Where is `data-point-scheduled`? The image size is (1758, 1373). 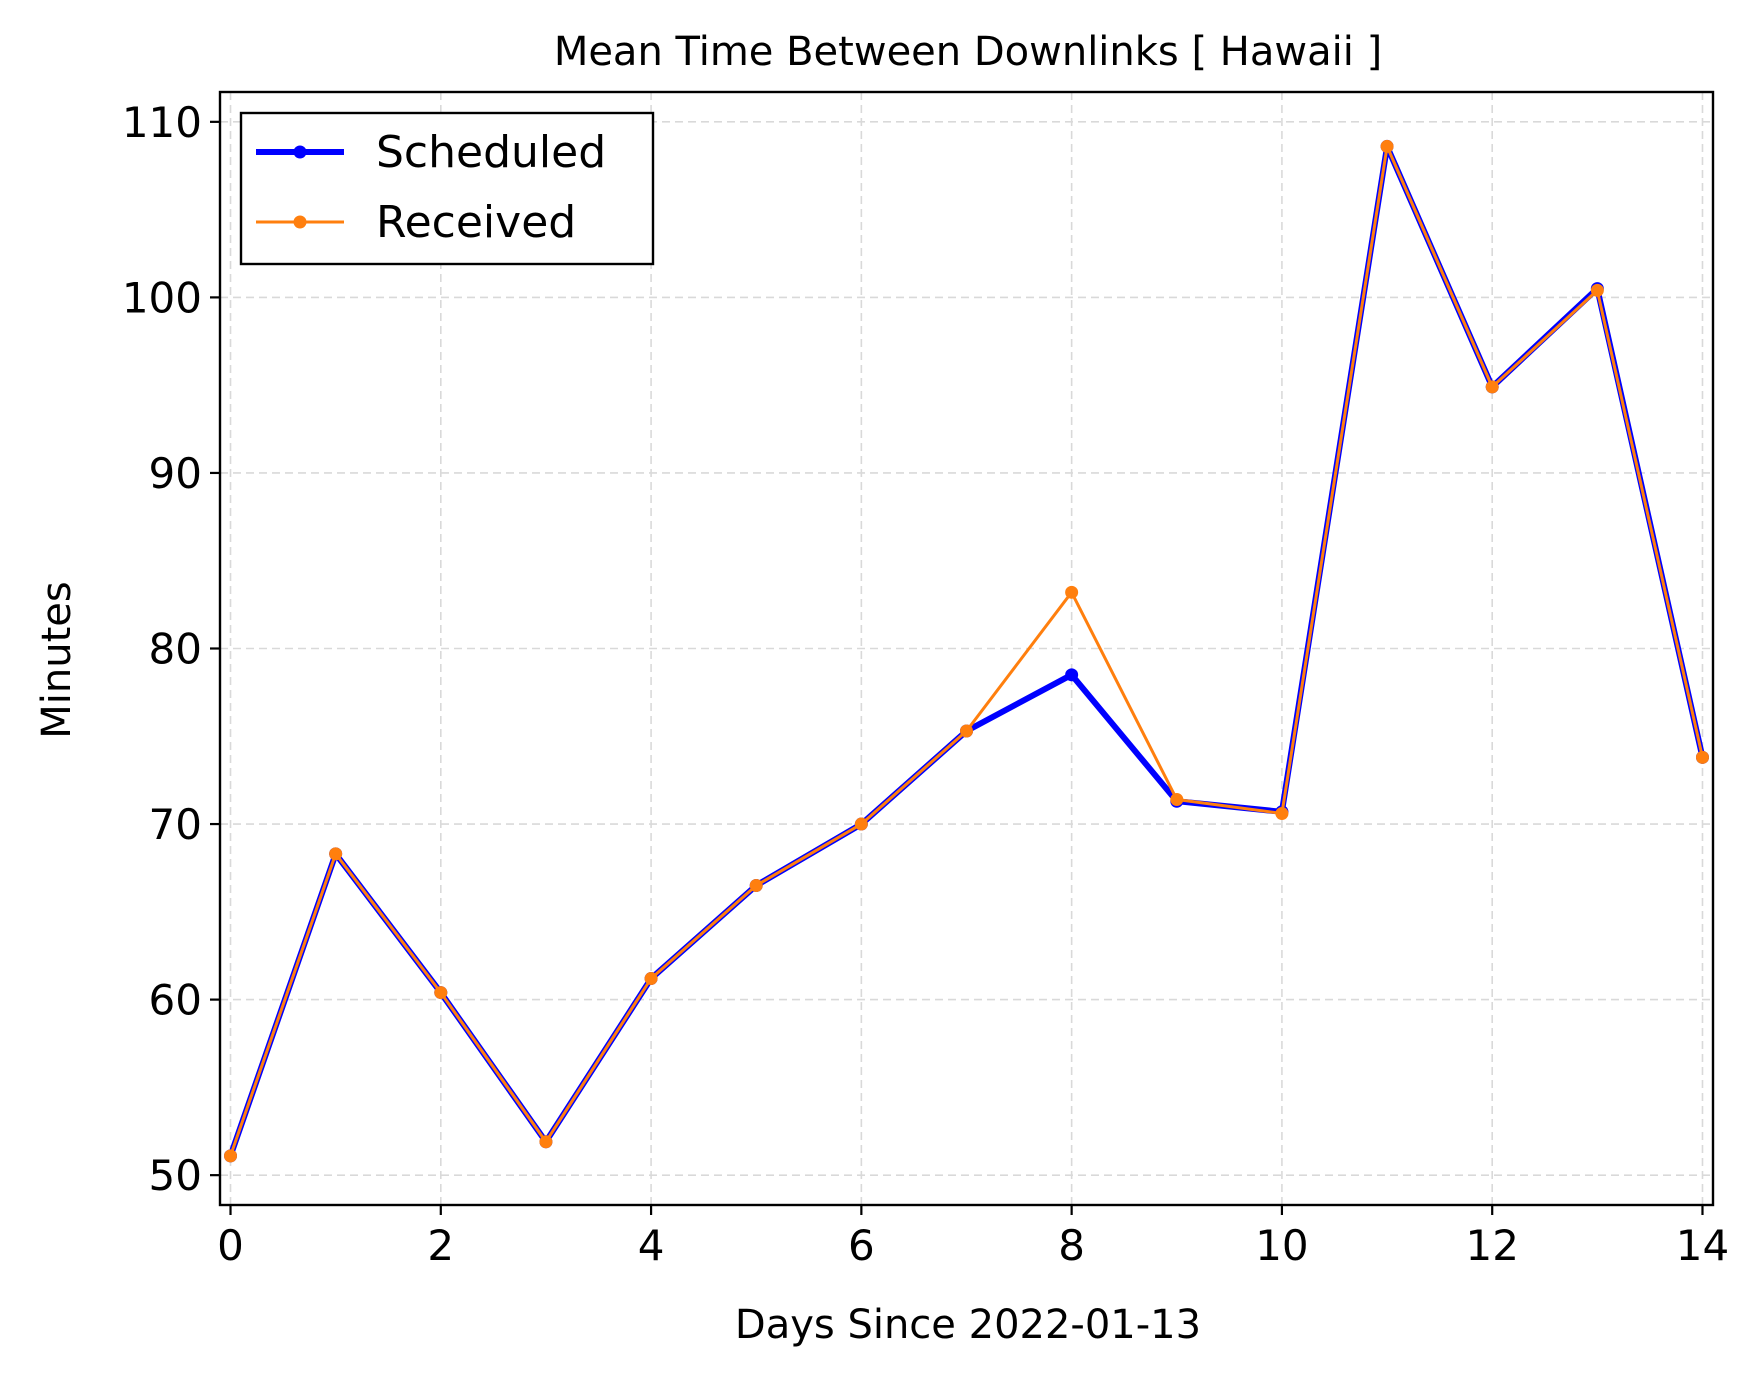 data-point-scheduled is located at coordinates (1072, 675).